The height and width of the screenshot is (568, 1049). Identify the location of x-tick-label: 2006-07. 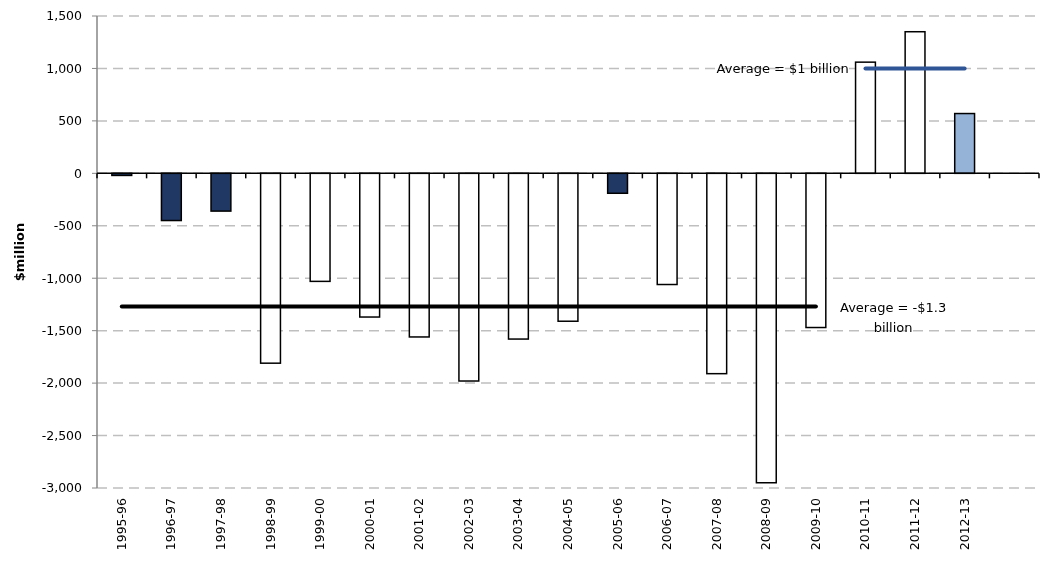
(667, 524).